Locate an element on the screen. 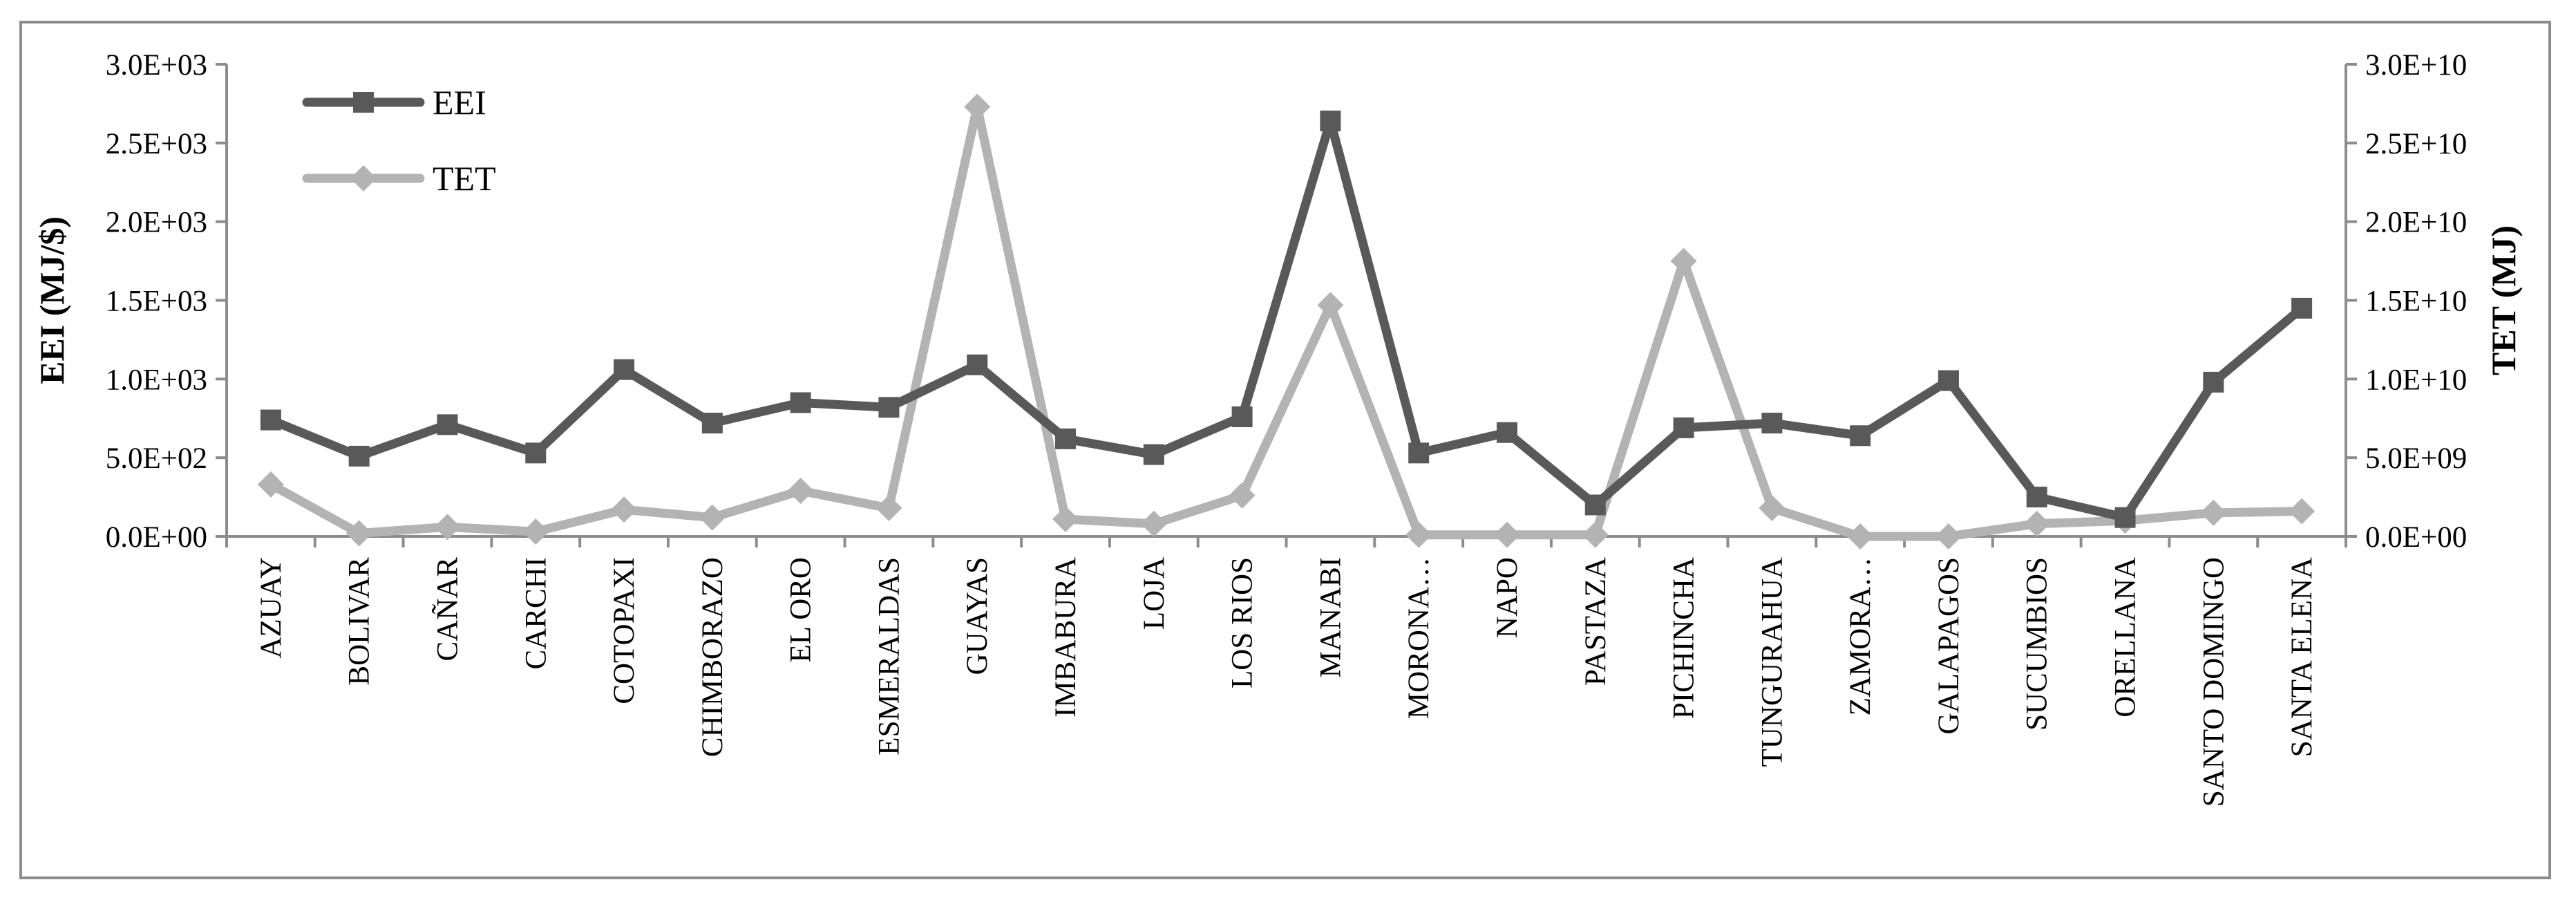 This screenshot has width=2576, height=900. x-axis-category-label: CARCHI is located at coordinates (536, 613).